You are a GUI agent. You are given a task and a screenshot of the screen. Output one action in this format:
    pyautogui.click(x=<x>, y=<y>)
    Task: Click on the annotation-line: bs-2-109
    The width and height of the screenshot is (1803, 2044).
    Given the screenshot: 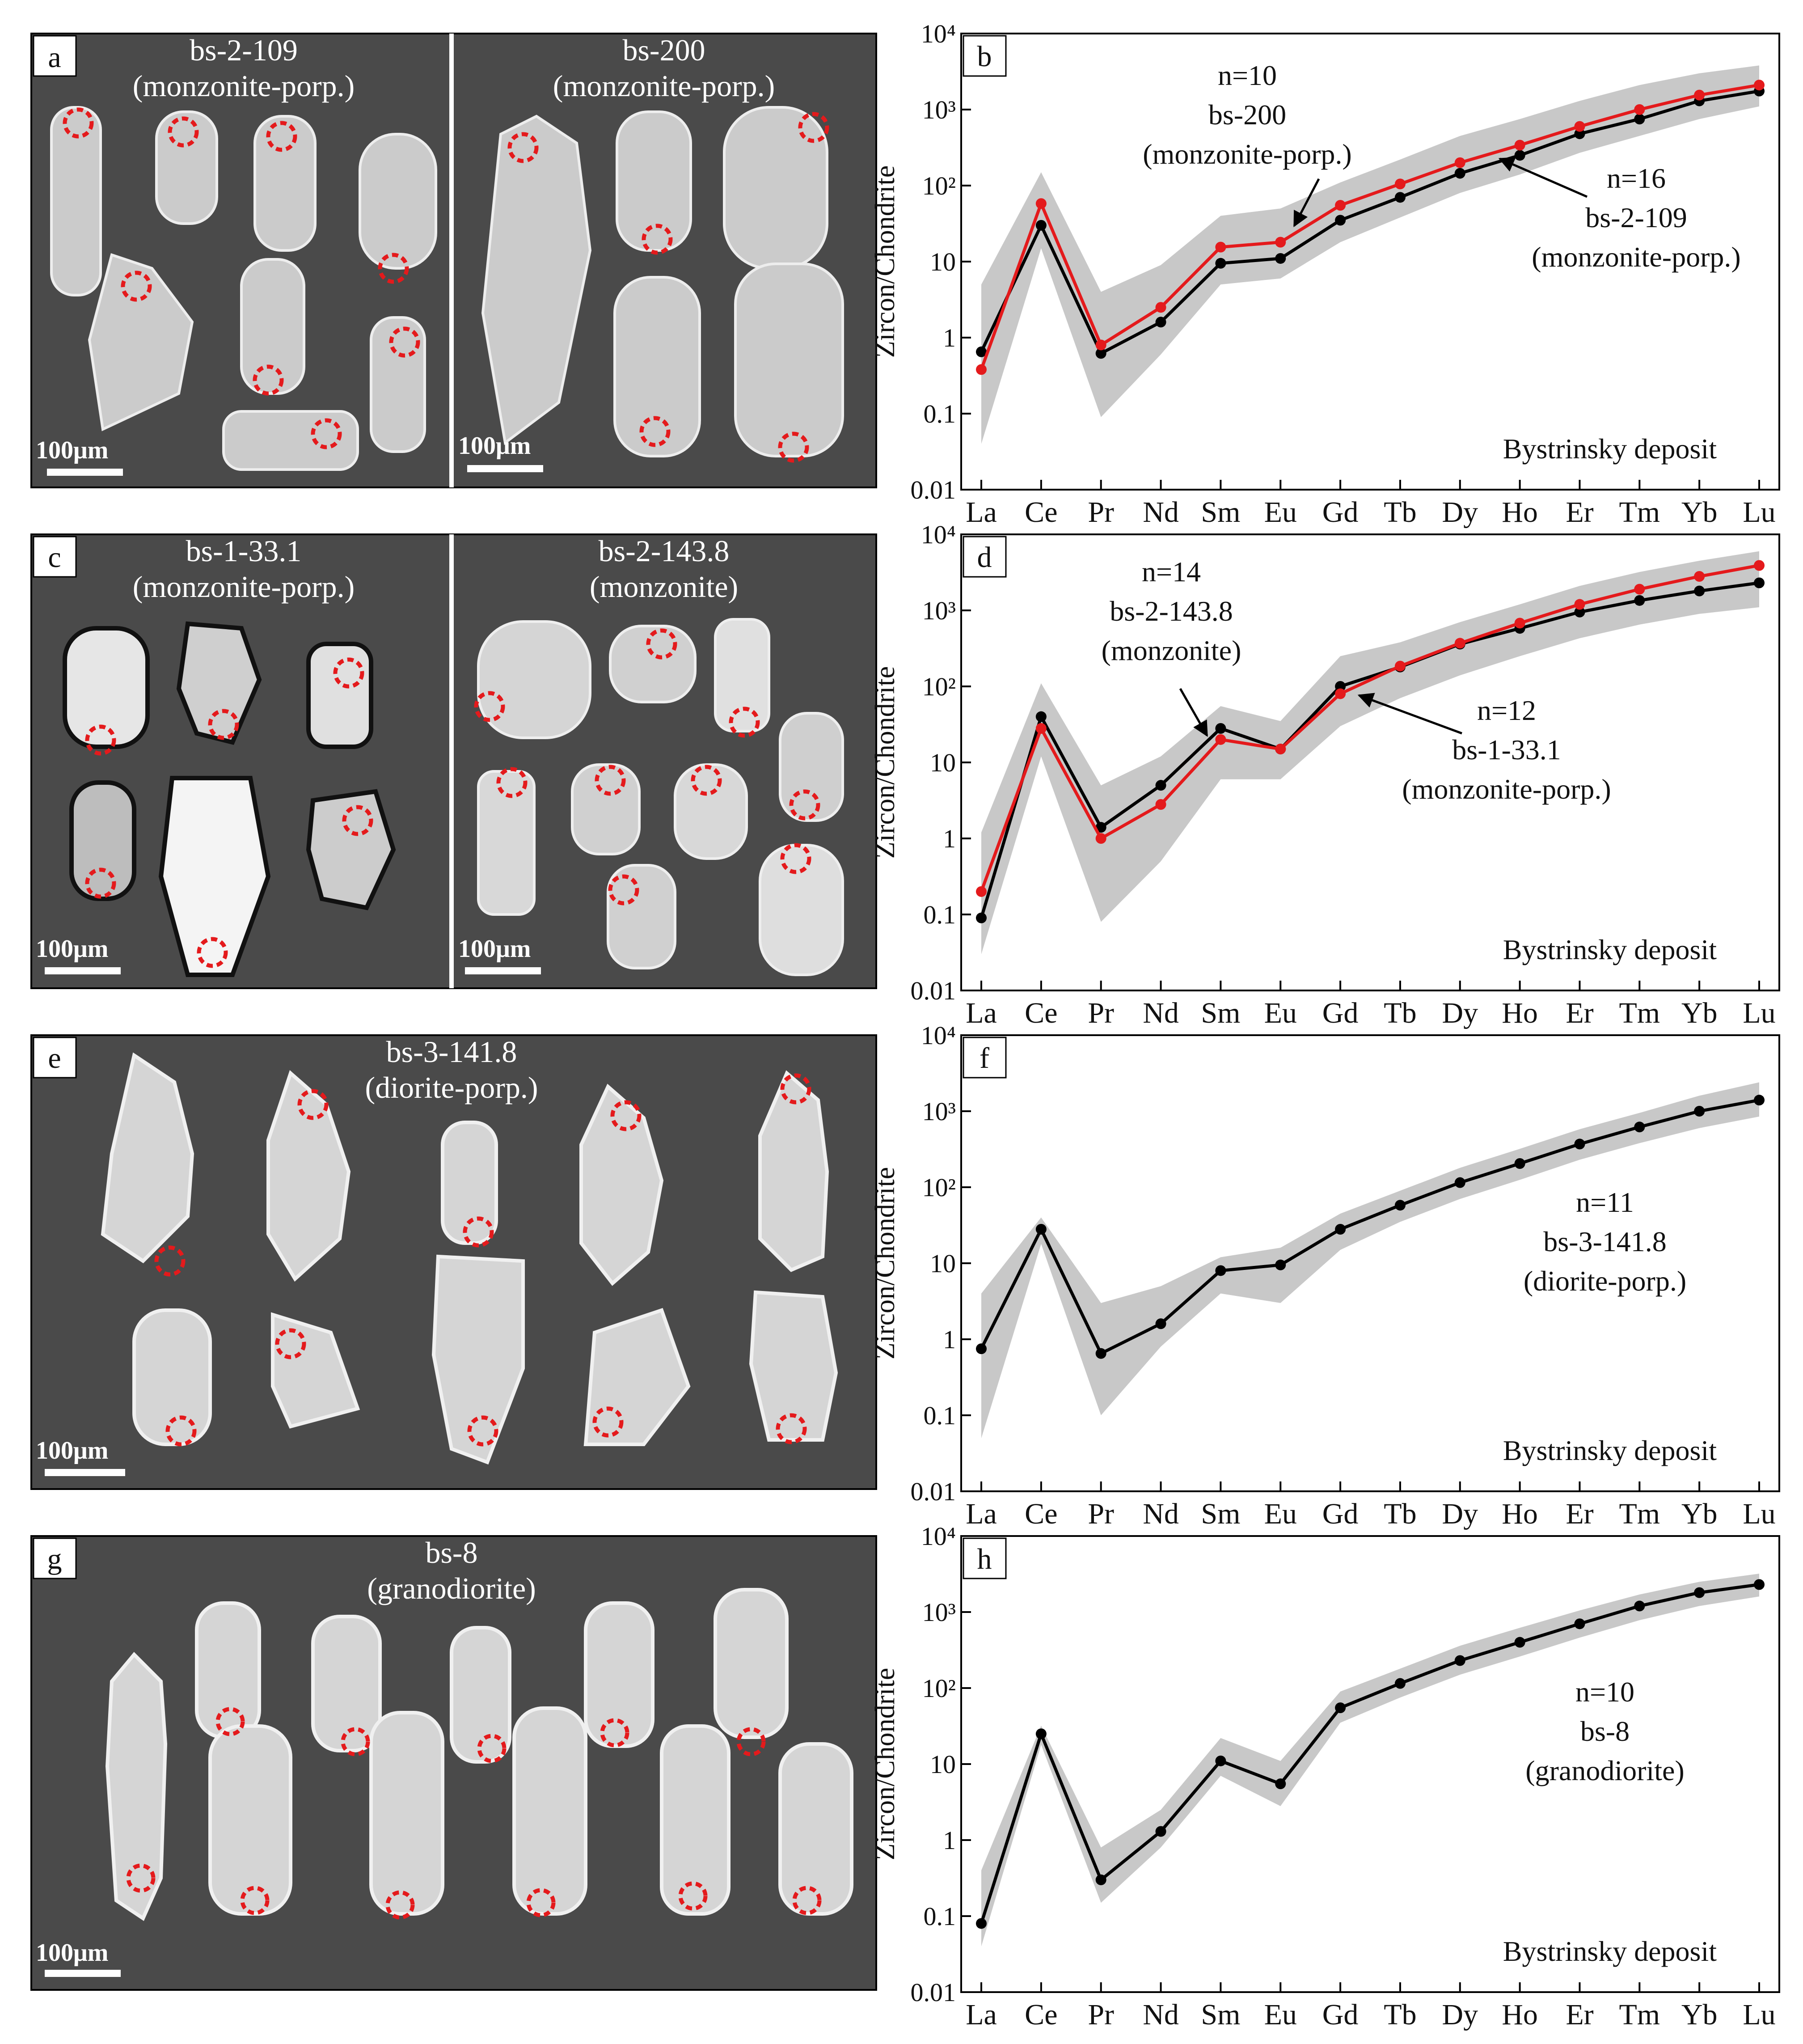 What is the action you would take?
    pyautogui.click(x=1636, y=217)
    